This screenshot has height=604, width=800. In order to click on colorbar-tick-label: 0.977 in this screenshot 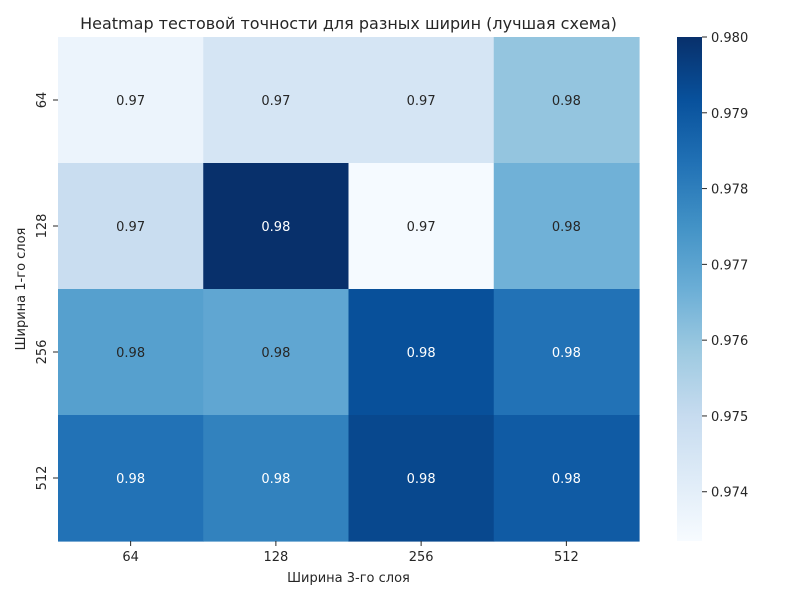, I will do `click(729, 265)`.